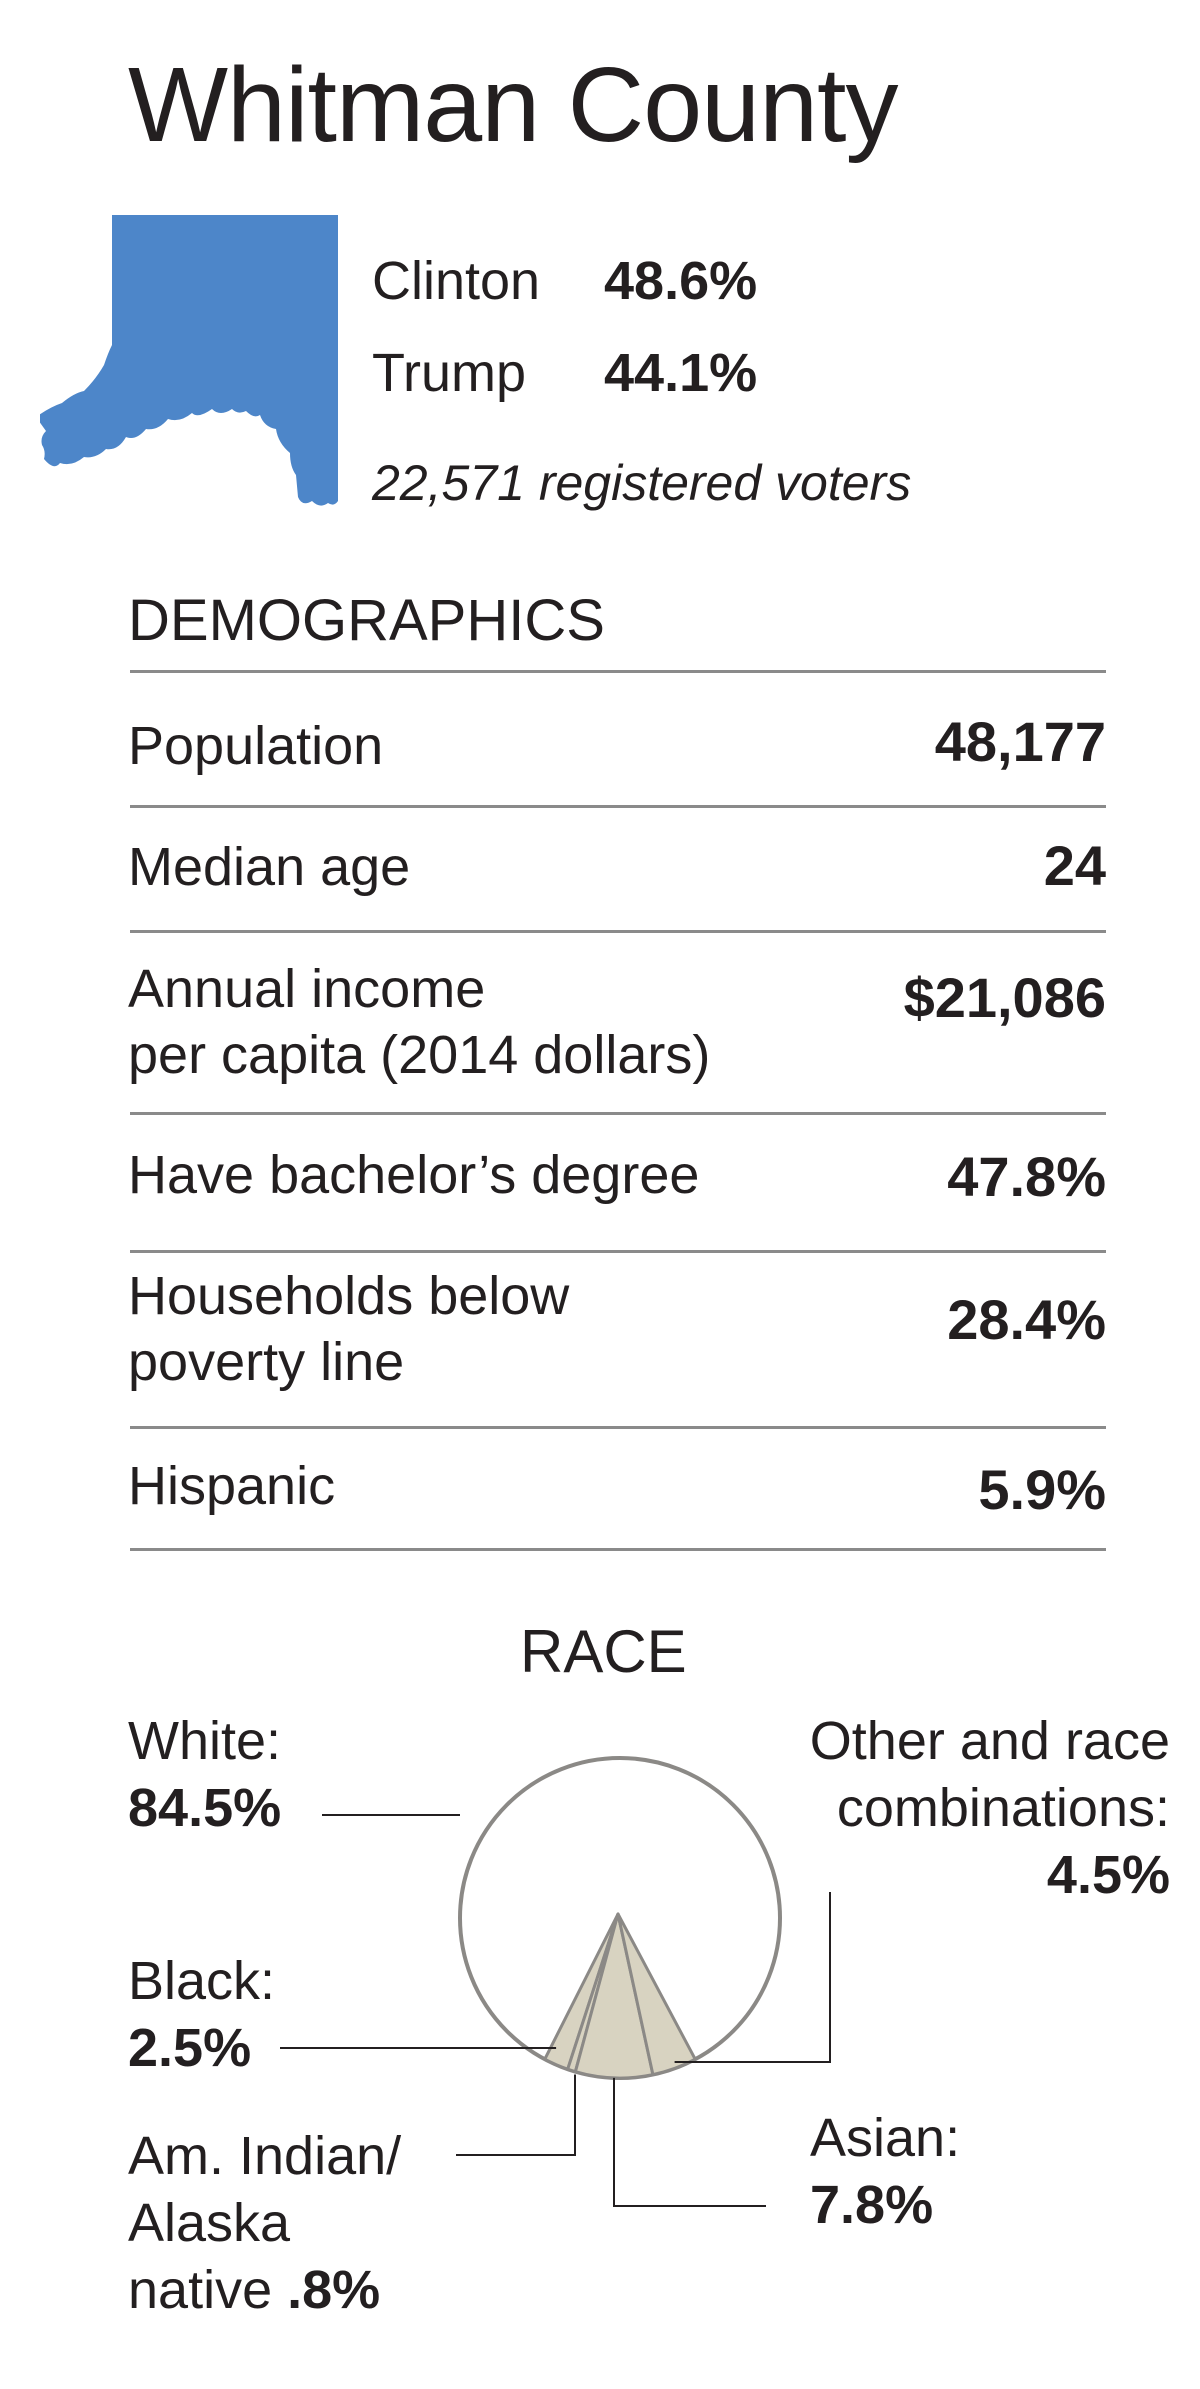 This screenshot has height=2389, width=1200. What do you see at coordinates (603, 1651) in the screenshot?
I see `race-chart-title: RACE` at bounding box center [603, 1651].